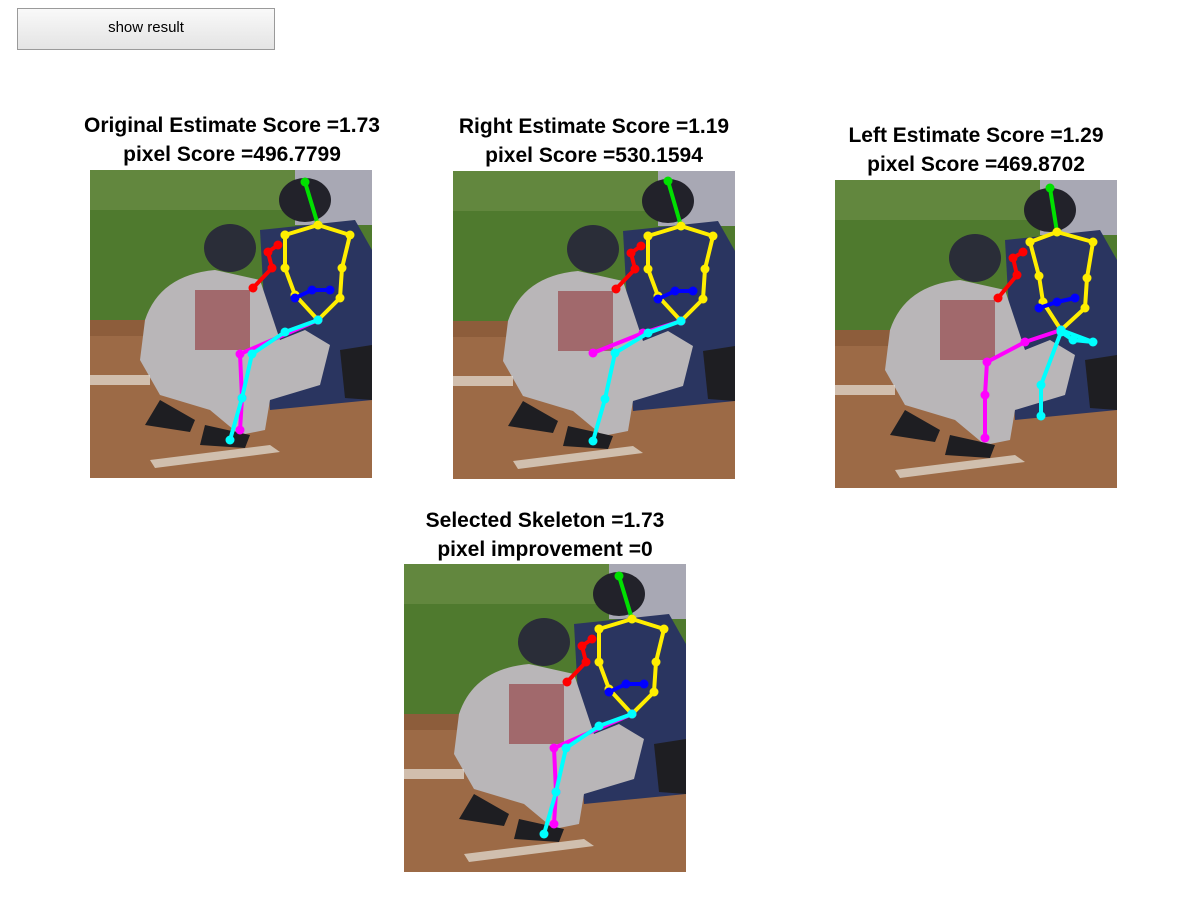  I want to click on panel-title-line1: Left Estimate Score =1.29, so click(976, 135).